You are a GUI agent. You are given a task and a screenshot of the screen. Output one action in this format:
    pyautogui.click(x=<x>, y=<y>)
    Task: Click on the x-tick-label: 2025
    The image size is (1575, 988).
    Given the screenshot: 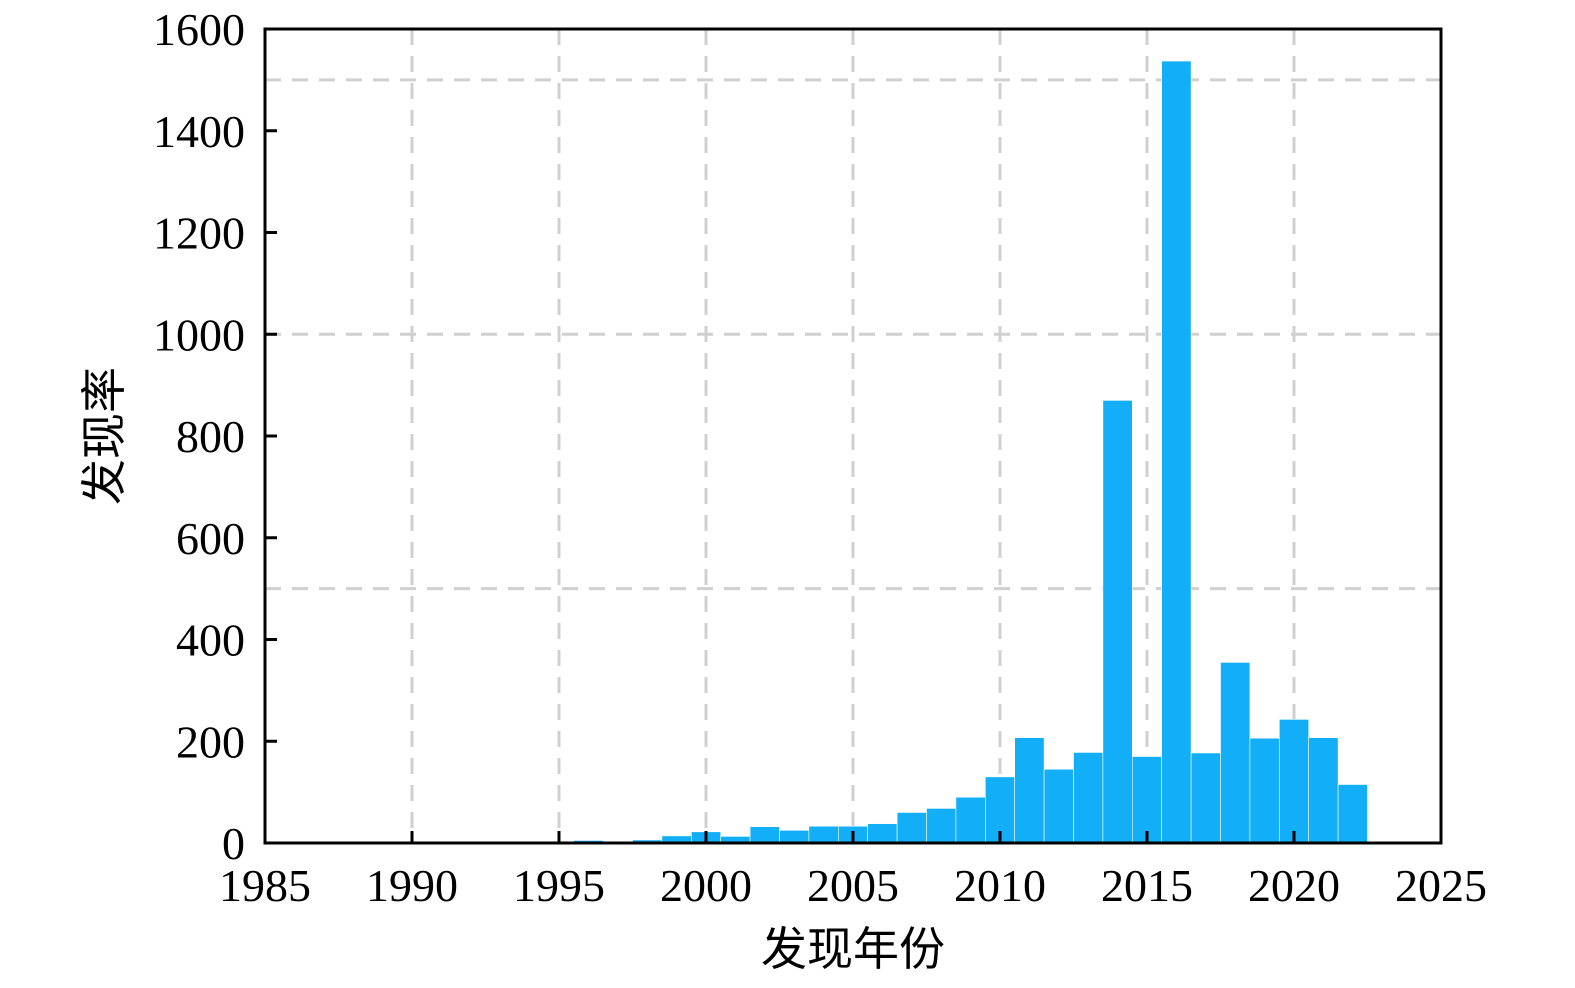 What is the action you would take?
    pyautogui.click(x=1441, y=885)
    